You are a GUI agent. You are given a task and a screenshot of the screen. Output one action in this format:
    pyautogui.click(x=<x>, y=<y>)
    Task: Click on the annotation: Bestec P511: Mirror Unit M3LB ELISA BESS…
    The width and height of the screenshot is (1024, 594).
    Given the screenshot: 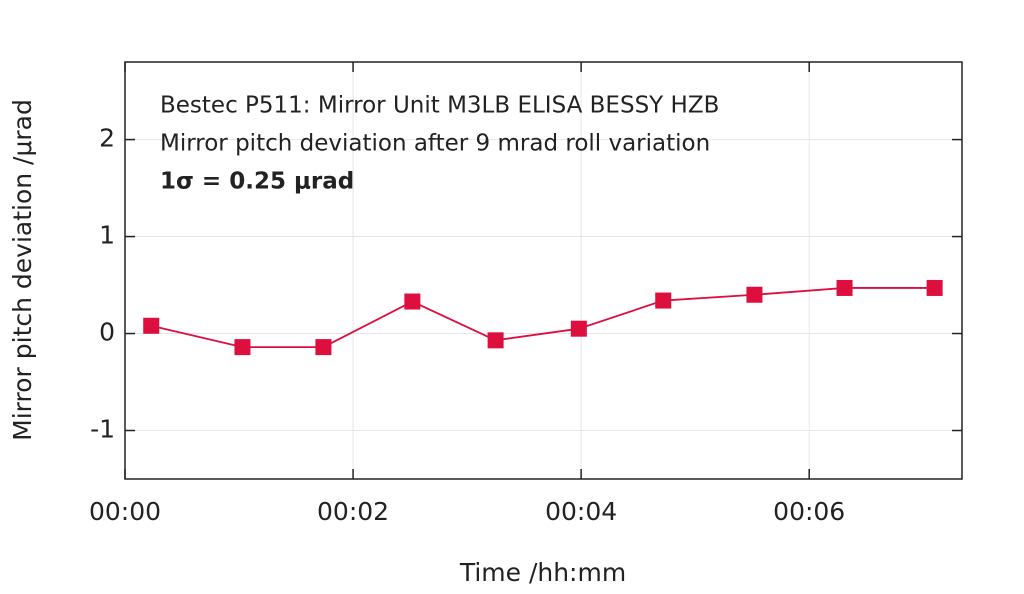 What is the action you would take?
    pyautogui.click(x=439, y=106)
    